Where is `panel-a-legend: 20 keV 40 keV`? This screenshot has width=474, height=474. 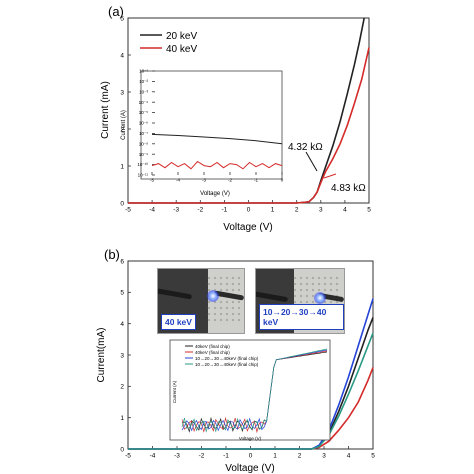
panel-a-legend: 20 keV 40 keV is located at coordinates (168, 43).